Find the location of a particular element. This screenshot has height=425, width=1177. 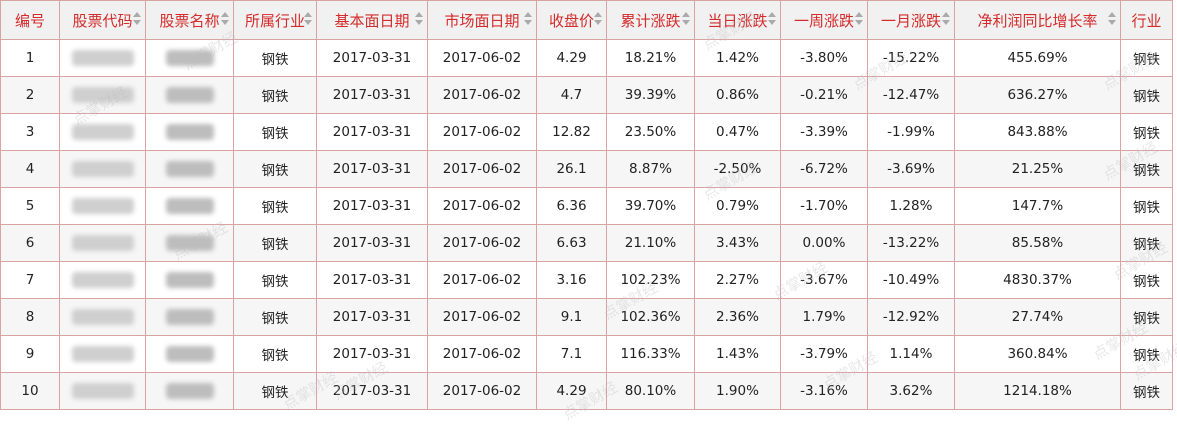

cell-monthly-change: 3.62% is located at coordinates (911, 391).